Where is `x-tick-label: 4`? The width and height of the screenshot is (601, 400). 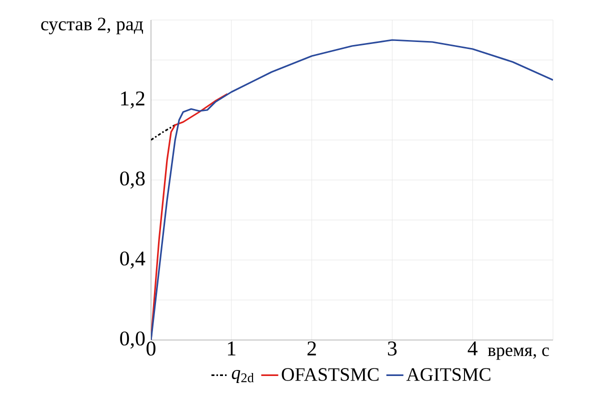
x-tick-label: 4 is located at coordinates (473, 349).